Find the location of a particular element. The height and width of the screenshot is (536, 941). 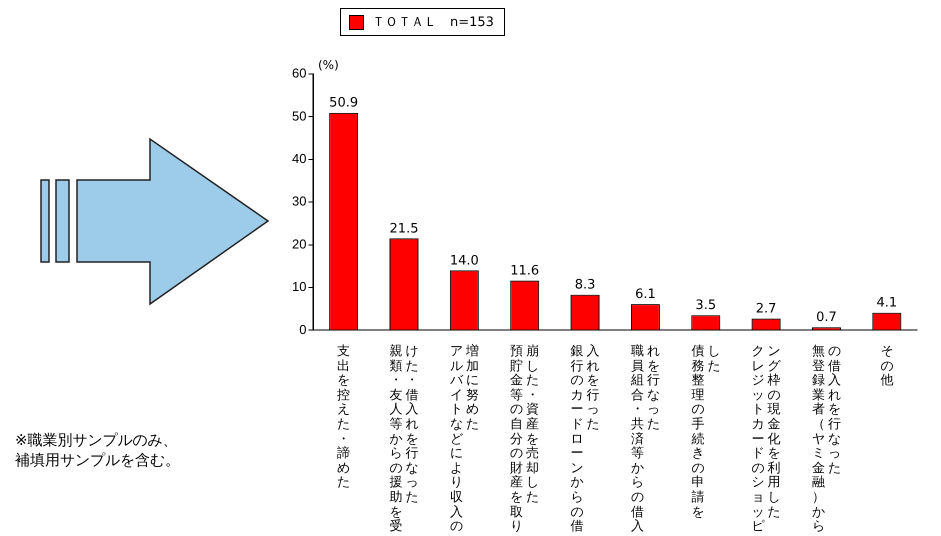

category-label: 債務整理の手続きの申請をした is located at coordinates (705, 432).